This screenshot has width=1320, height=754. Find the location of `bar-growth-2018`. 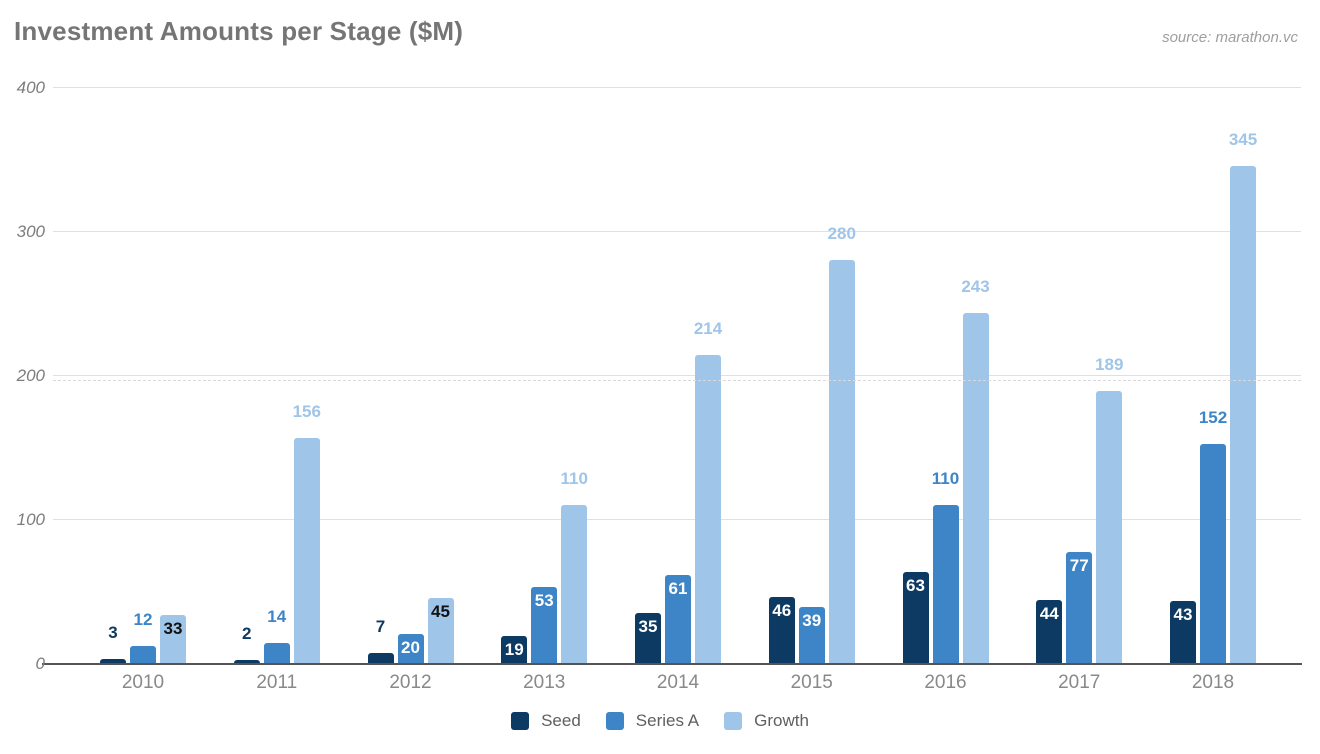

bar-growth-2018 is located at coordinates (1243, 414).